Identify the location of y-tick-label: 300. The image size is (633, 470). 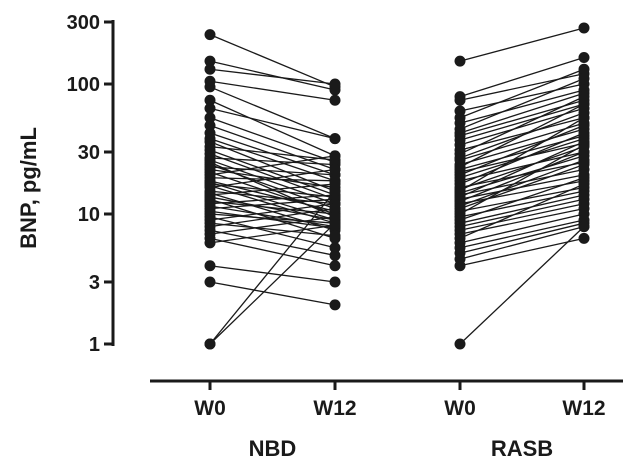
(83, 23).